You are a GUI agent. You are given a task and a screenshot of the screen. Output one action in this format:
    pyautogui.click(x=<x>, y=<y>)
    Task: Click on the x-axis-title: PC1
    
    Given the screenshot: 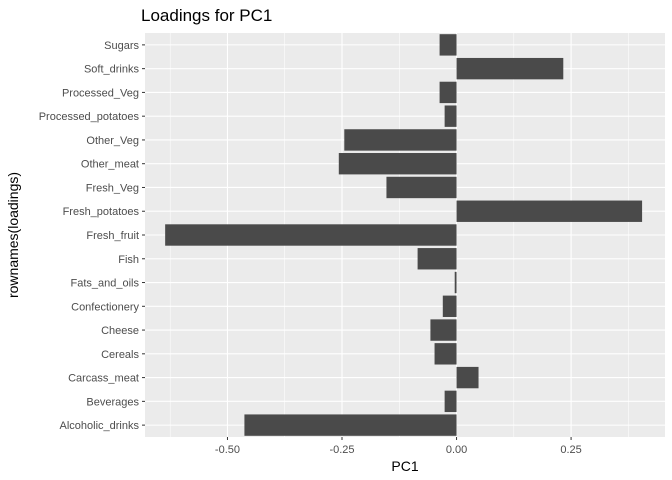 What is the action you would take?
    pyautogui.click(x=404, y=466)
    